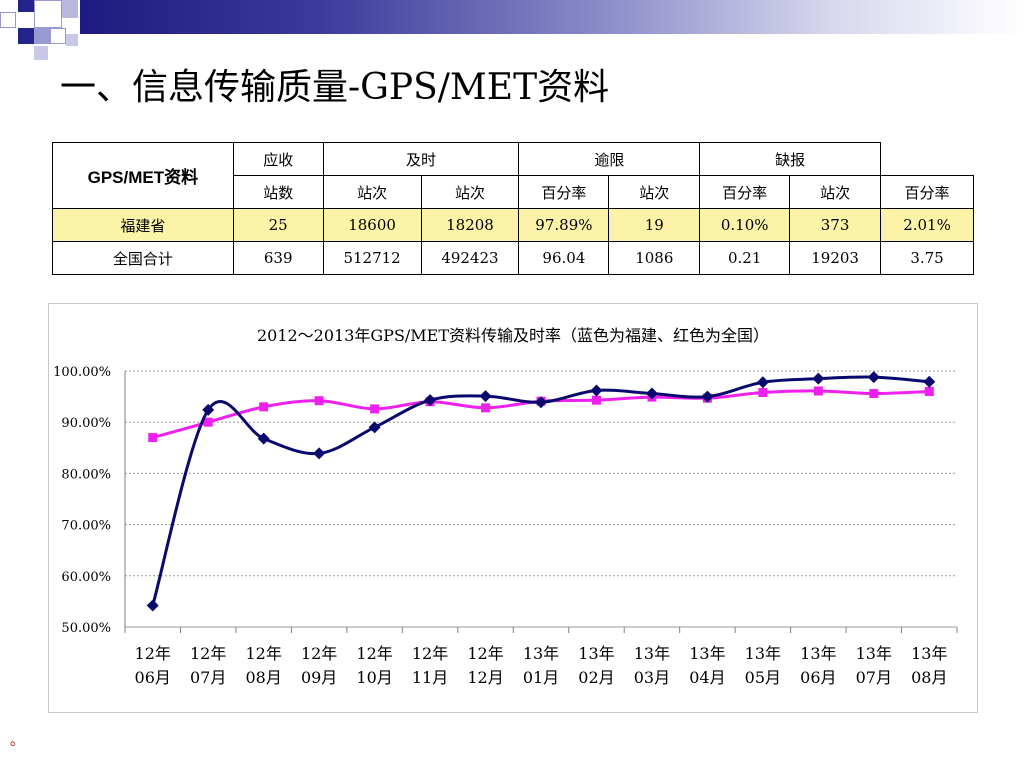 The image size is (1024, 768). What do you see at coordinates (82, 372) in the screenshot?
I see `y-tick-label: 100.00%` at bounding box center [82, 372].